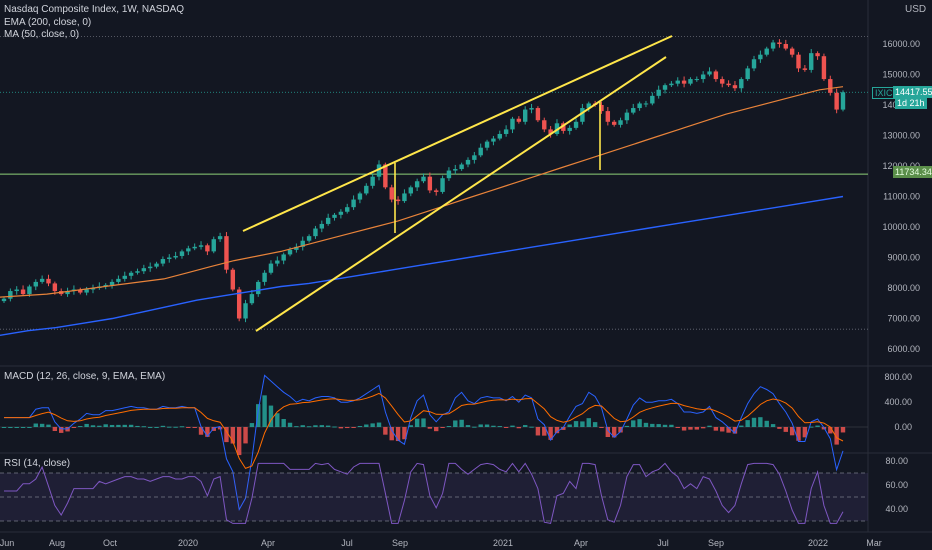 The width and height of the screenshot is (932, 550). Describe the element at coordinates (901, 75) in the screenshot. I see `price-axis-tick: 15000.00` at that location.